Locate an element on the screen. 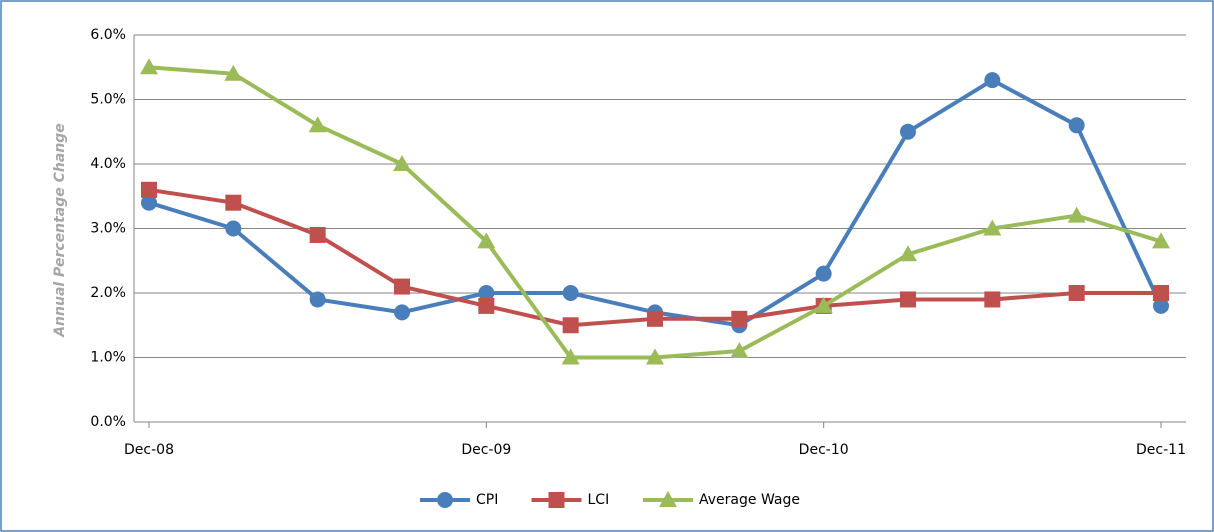  y-tick-label: 3.0% is located at coordinates (108, 229).